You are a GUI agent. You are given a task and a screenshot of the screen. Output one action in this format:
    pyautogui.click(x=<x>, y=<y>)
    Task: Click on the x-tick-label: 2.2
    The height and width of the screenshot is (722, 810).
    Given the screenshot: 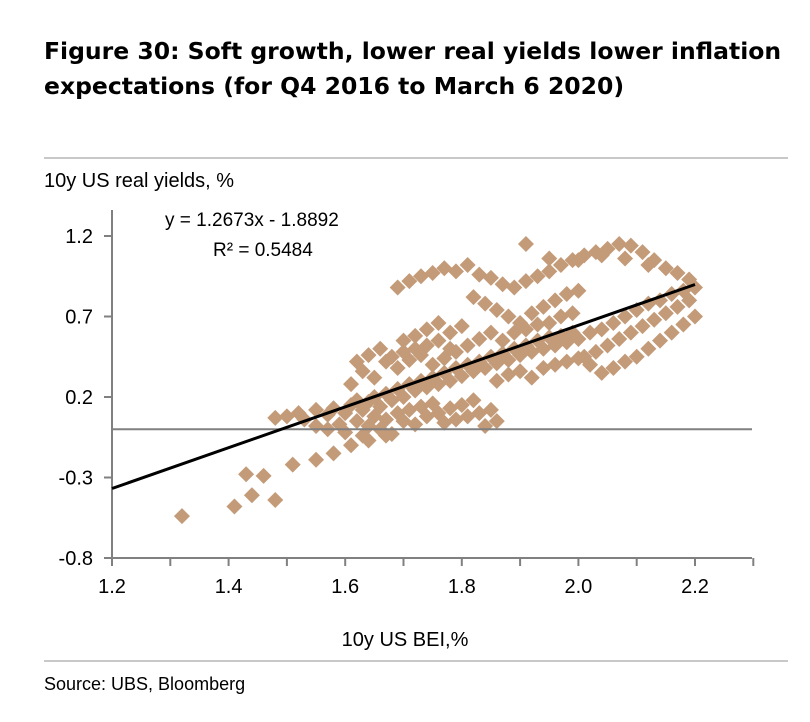 What is the action you would take?
    pyautogui.click(x=695, y=587)
    